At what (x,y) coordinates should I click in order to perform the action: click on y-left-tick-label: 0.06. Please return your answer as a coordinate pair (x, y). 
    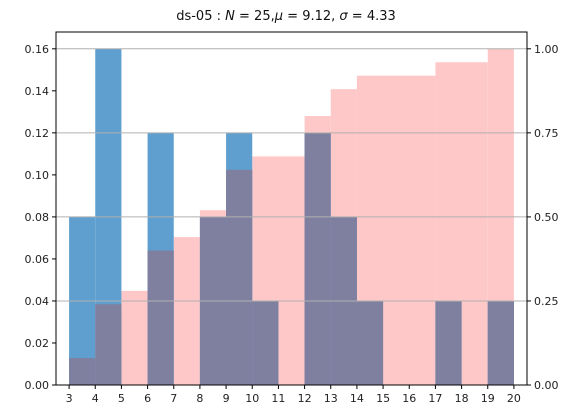
    Looking at the image, I should click on (37, 259).